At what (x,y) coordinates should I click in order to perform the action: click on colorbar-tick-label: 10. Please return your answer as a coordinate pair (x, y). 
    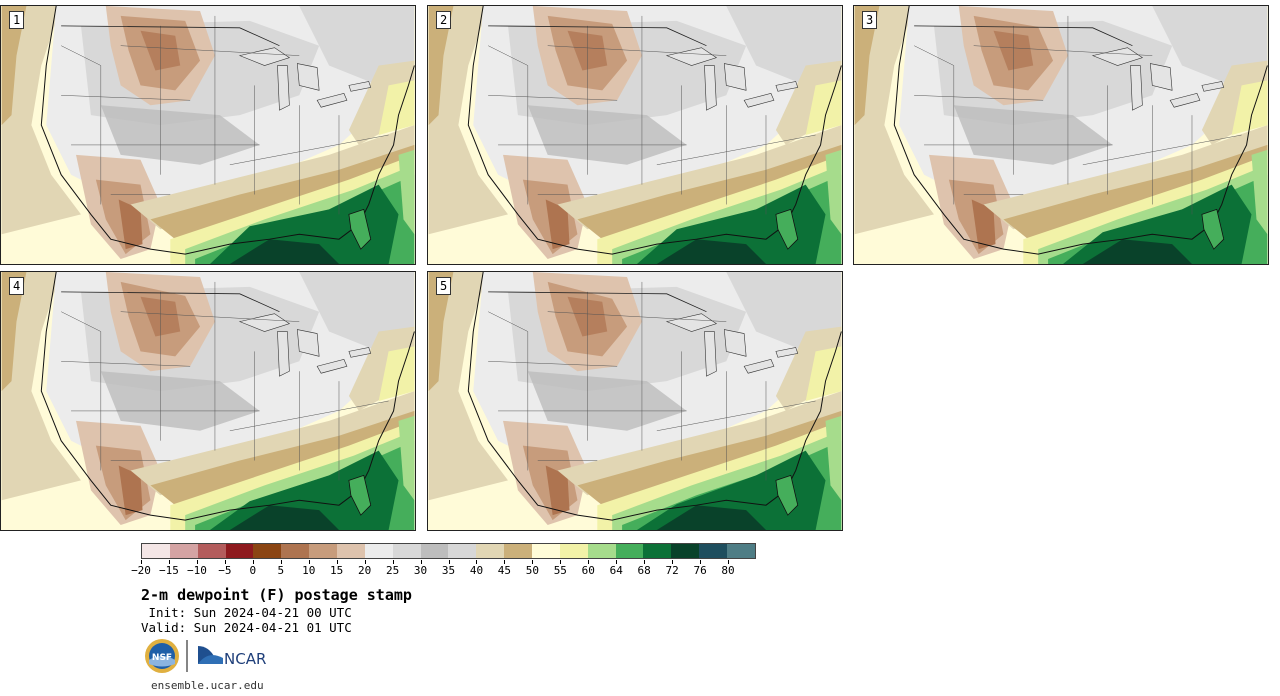
    Looking at the image, I should click on (309, 570).